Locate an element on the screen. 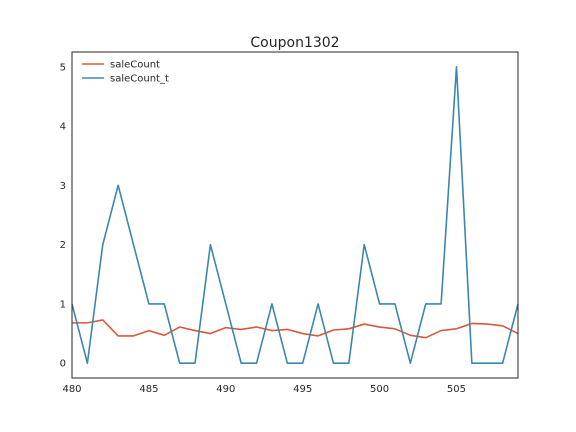  legend-label: saleCount_t is located at coordinates (139, 79).